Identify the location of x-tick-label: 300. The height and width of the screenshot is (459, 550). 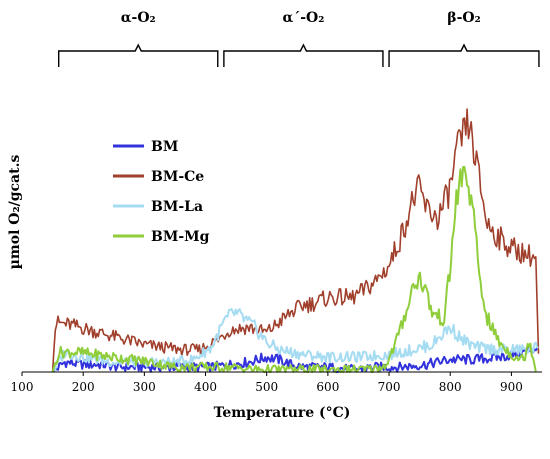
(144, 387).